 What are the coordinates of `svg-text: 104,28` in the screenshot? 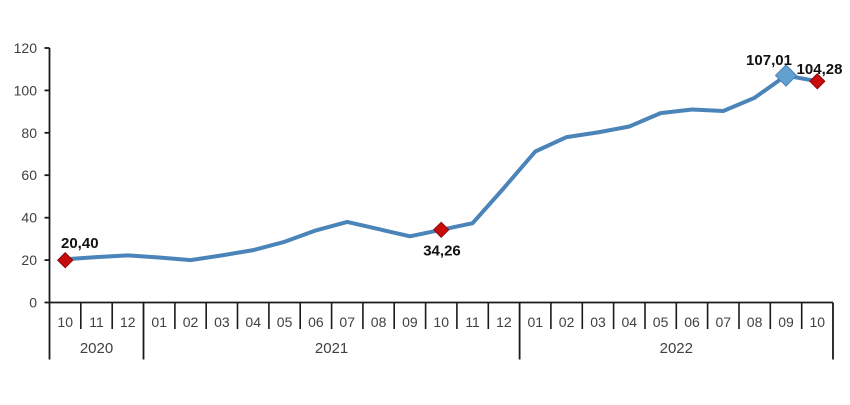 It's located at (820, 69).